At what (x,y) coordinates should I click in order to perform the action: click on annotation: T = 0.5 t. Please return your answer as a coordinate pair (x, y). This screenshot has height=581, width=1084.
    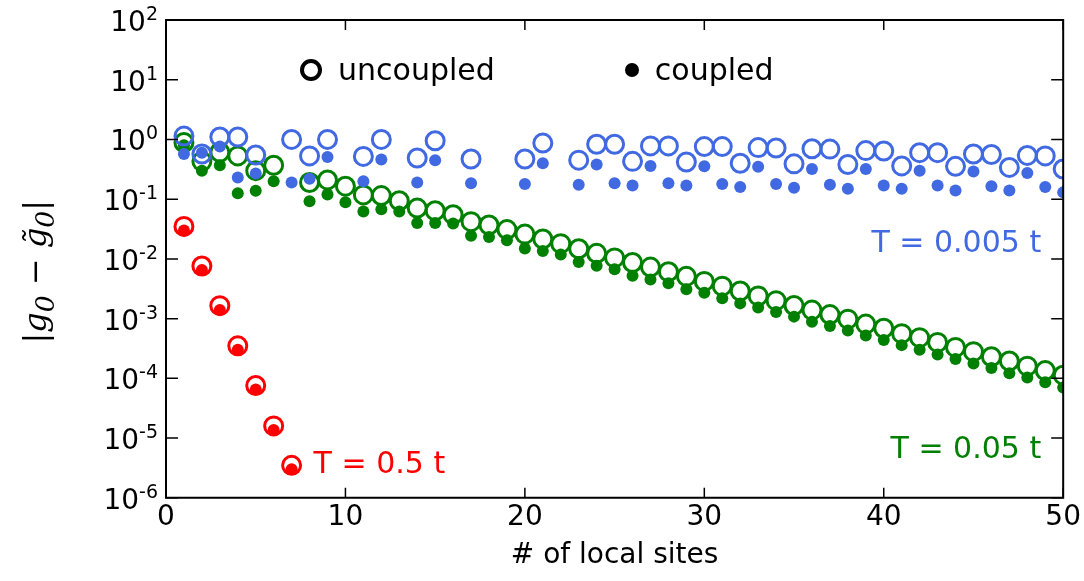
    Looking at the image, I should click on (379, 463).